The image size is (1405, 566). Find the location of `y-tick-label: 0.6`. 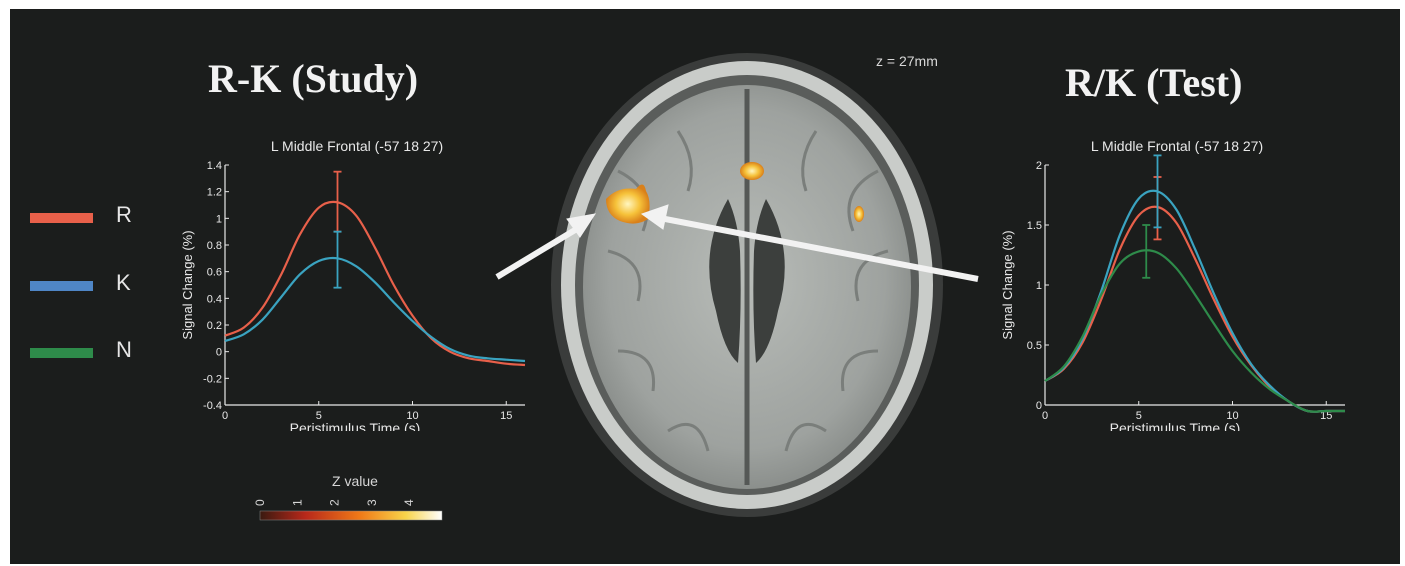

y-tick-label: 0.6 is located at coordinates (214, 273).